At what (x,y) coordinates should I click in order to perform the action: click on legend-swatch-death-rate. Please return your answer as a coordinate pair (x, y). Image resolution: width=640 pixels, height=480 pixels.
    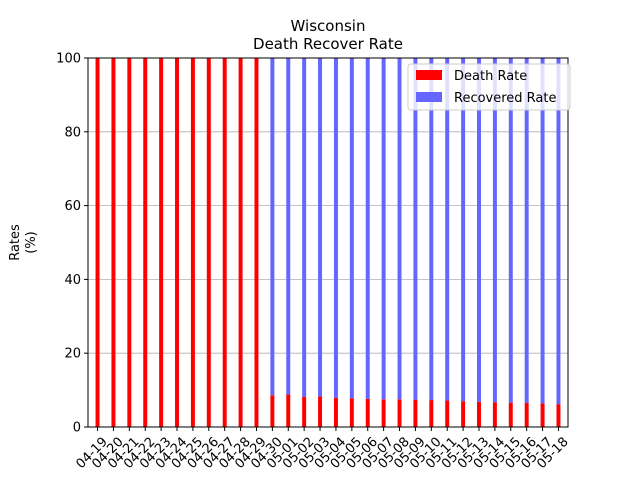
    Looking at the image, I should click on (429, 75).